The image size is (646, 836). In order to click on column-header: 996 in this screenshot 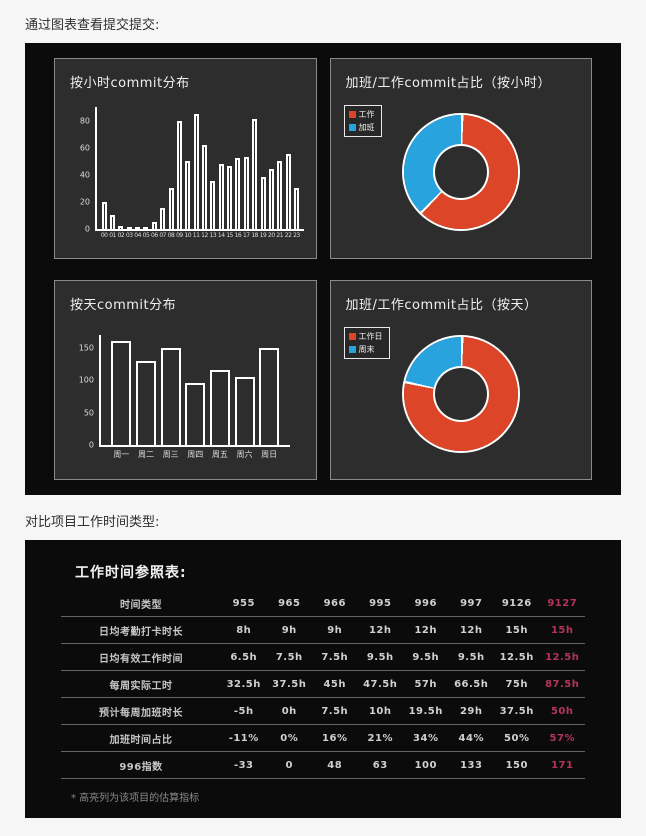, I will do `click(425, 603)`.